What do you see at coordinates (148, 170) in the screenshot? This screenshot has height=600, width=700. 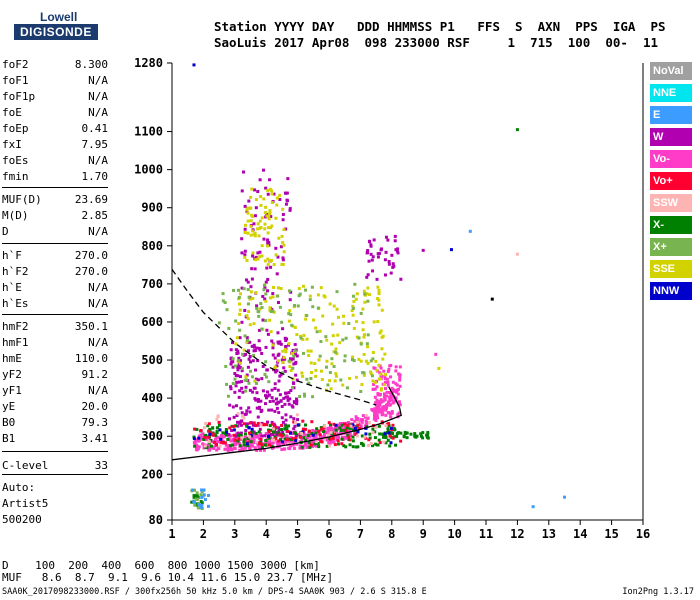 I see `y-tick-label: 1000` at bounding box center [148, 170].